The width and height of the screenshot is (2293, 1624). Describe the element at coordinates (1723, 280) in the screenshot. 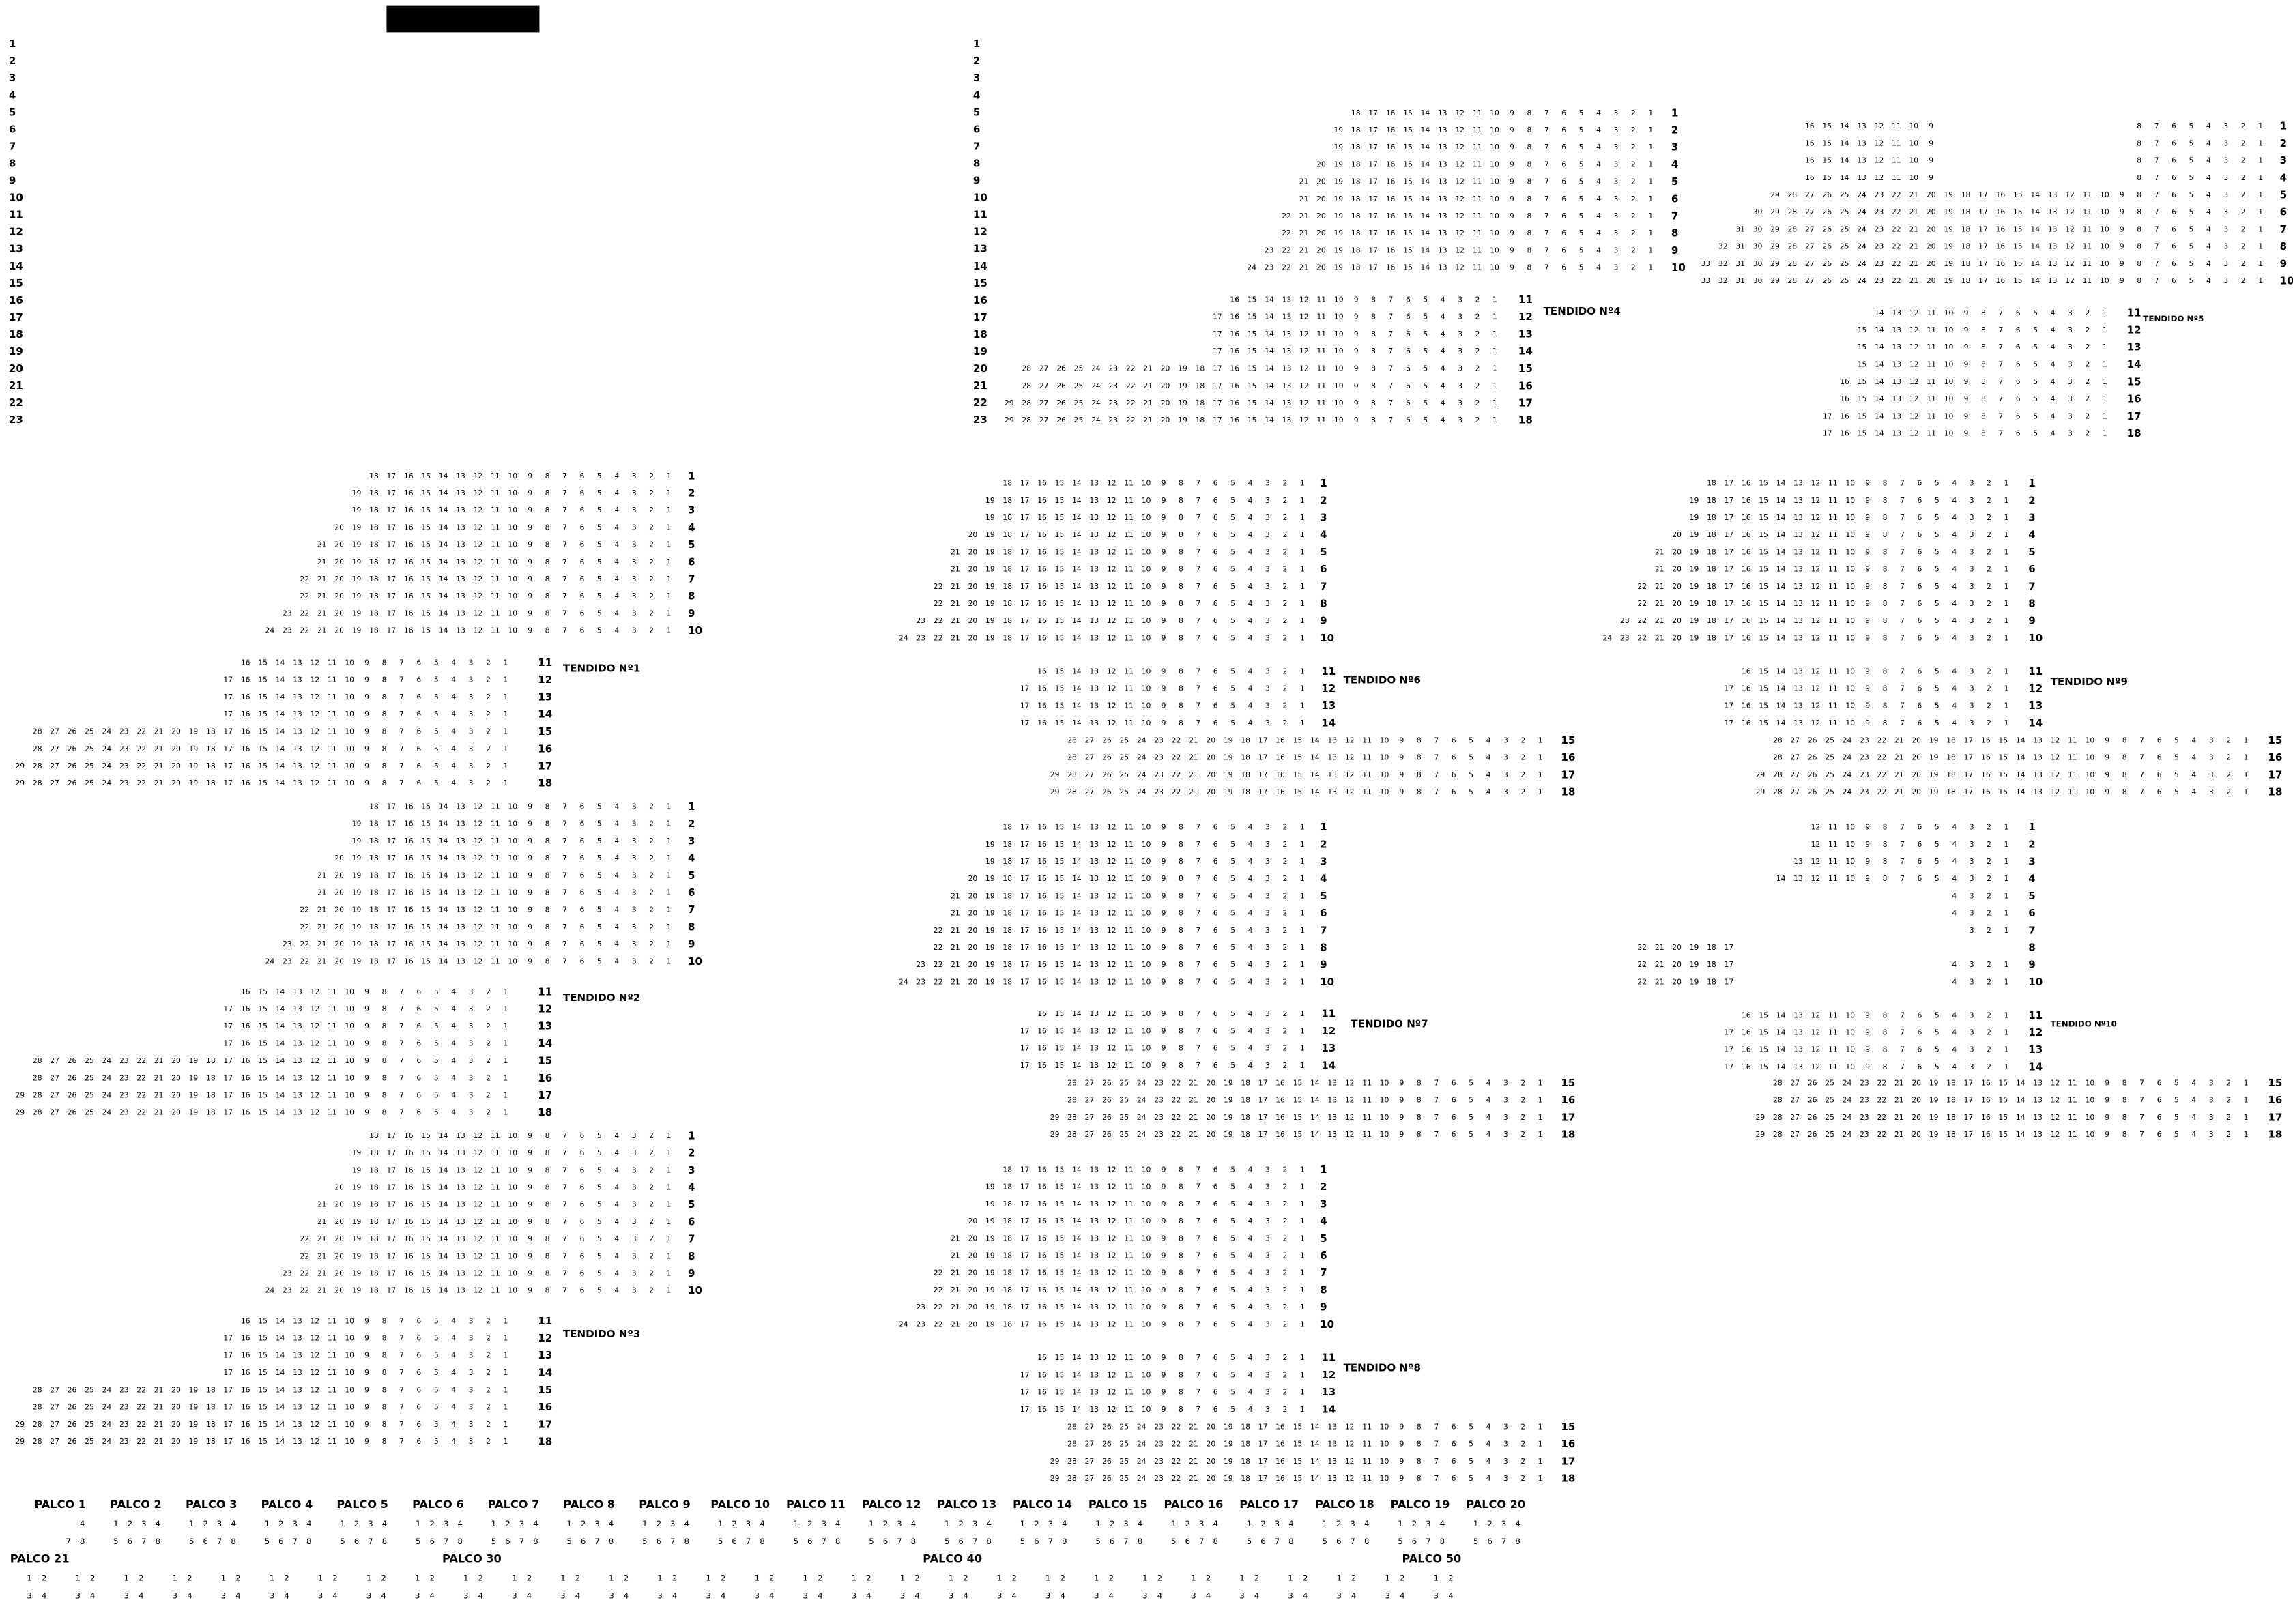

I see `seat: 32` at that location.